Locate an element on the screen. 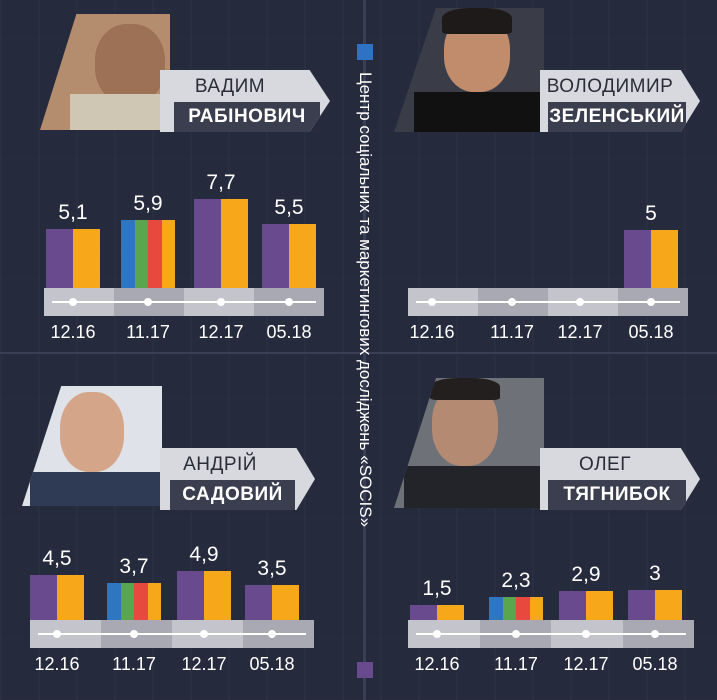 This screenshot has height=700, width=717. candidate-first-name: ОЛЕГ is located at coordinates (605, 464).